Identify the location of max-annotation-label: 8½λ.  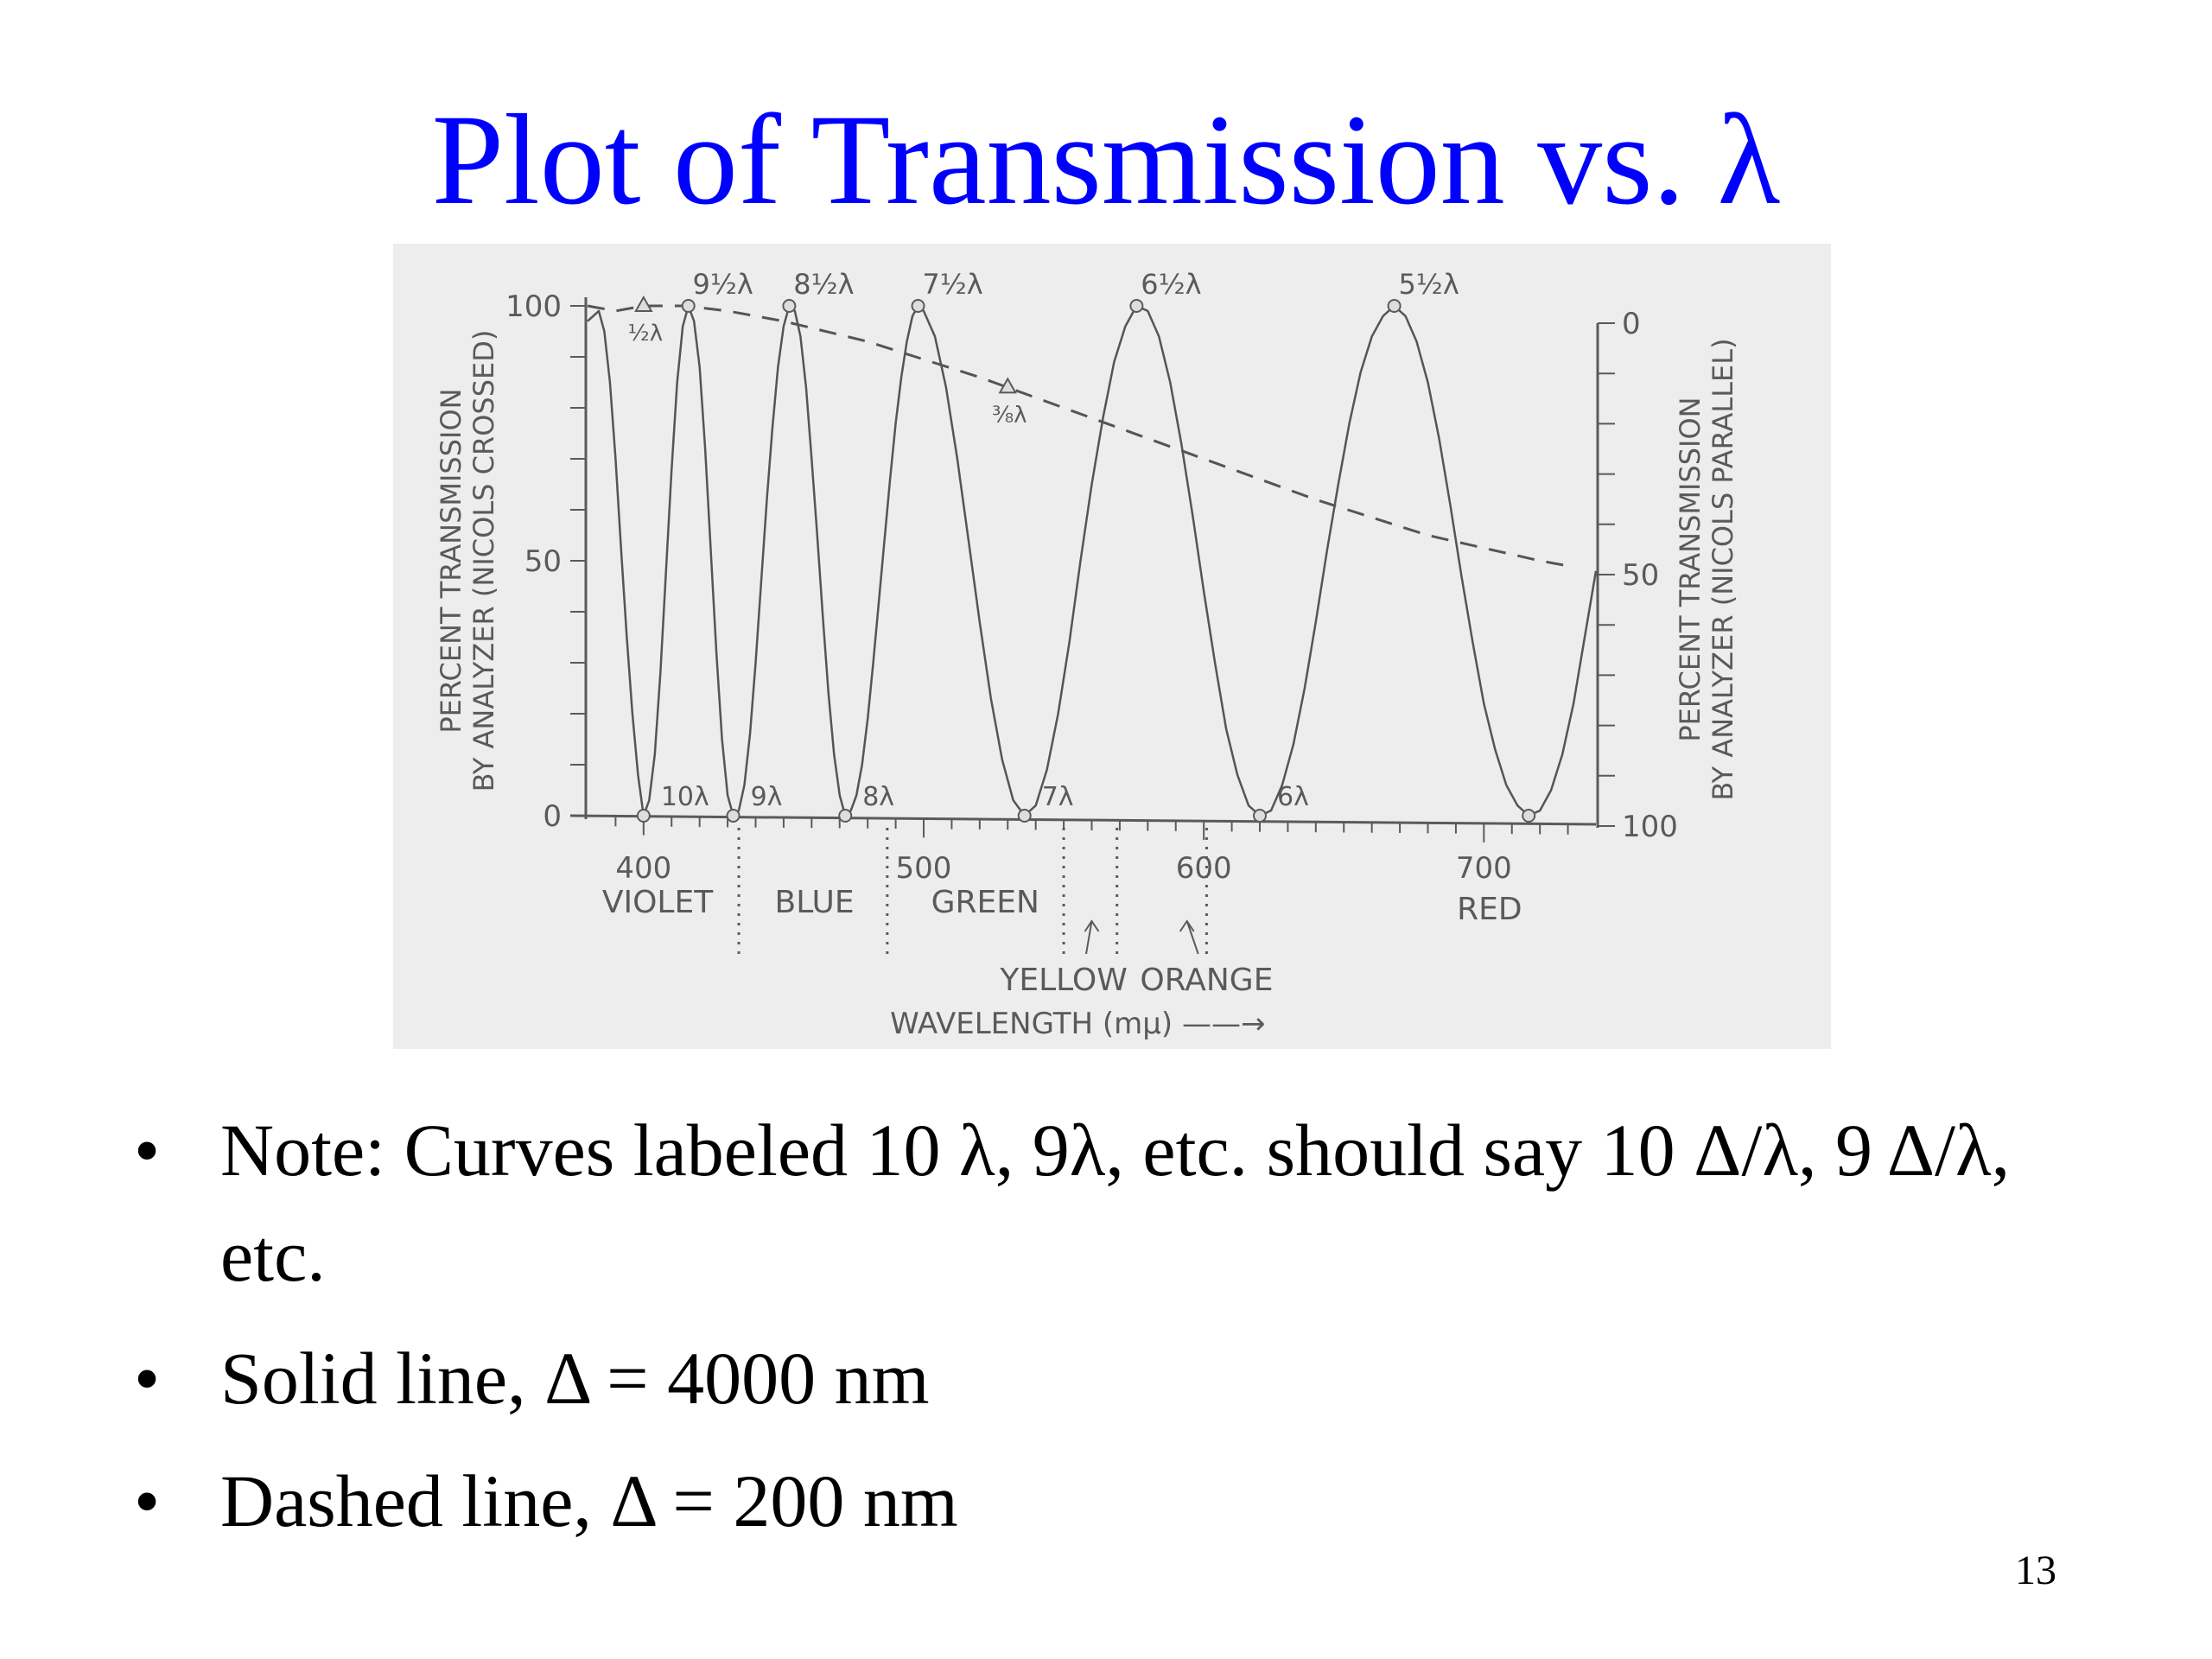
(823, 284).